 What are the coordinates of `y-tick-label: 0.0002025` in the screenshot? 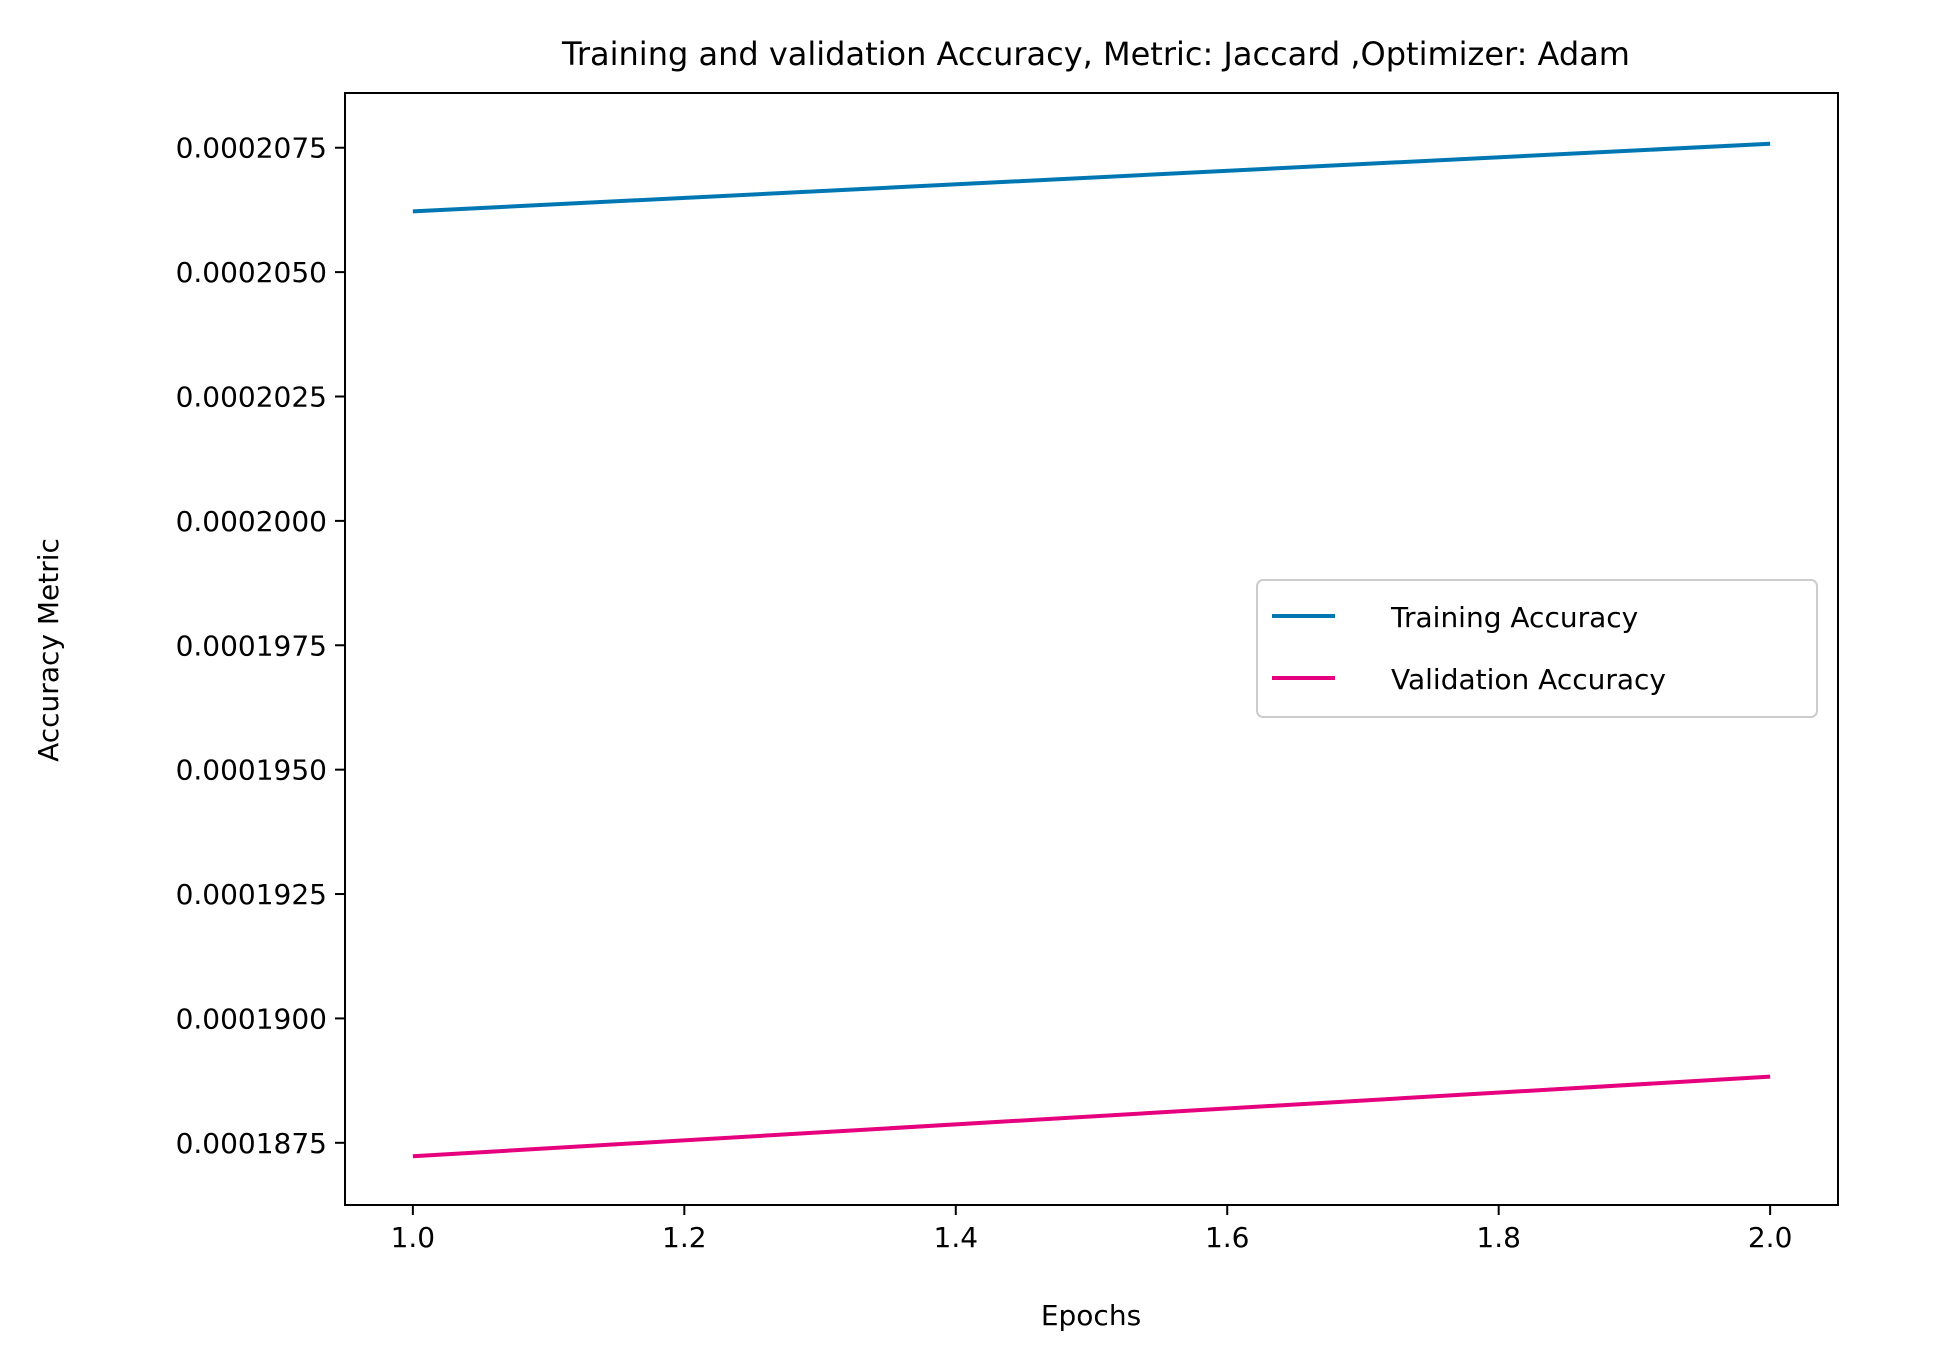 It's located at (251, 396).